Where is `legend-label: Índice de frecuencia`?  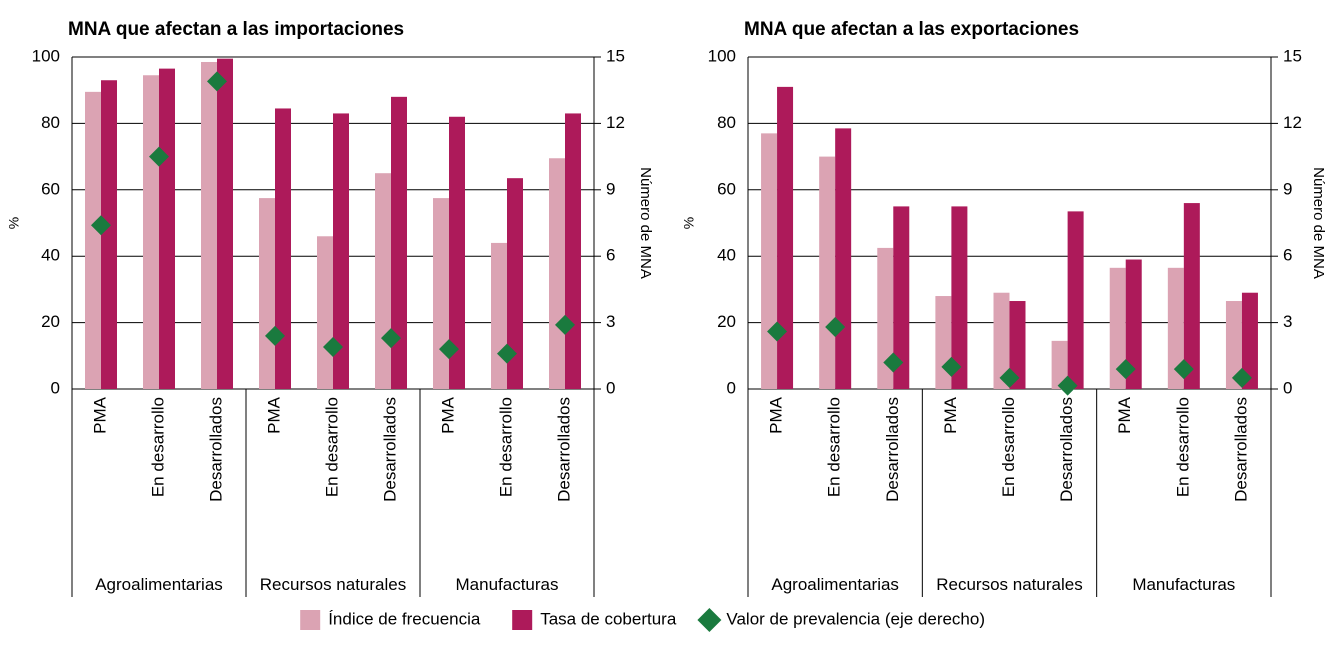 legend-label: Índice de frecuencia is located at coordinates (404, 618).